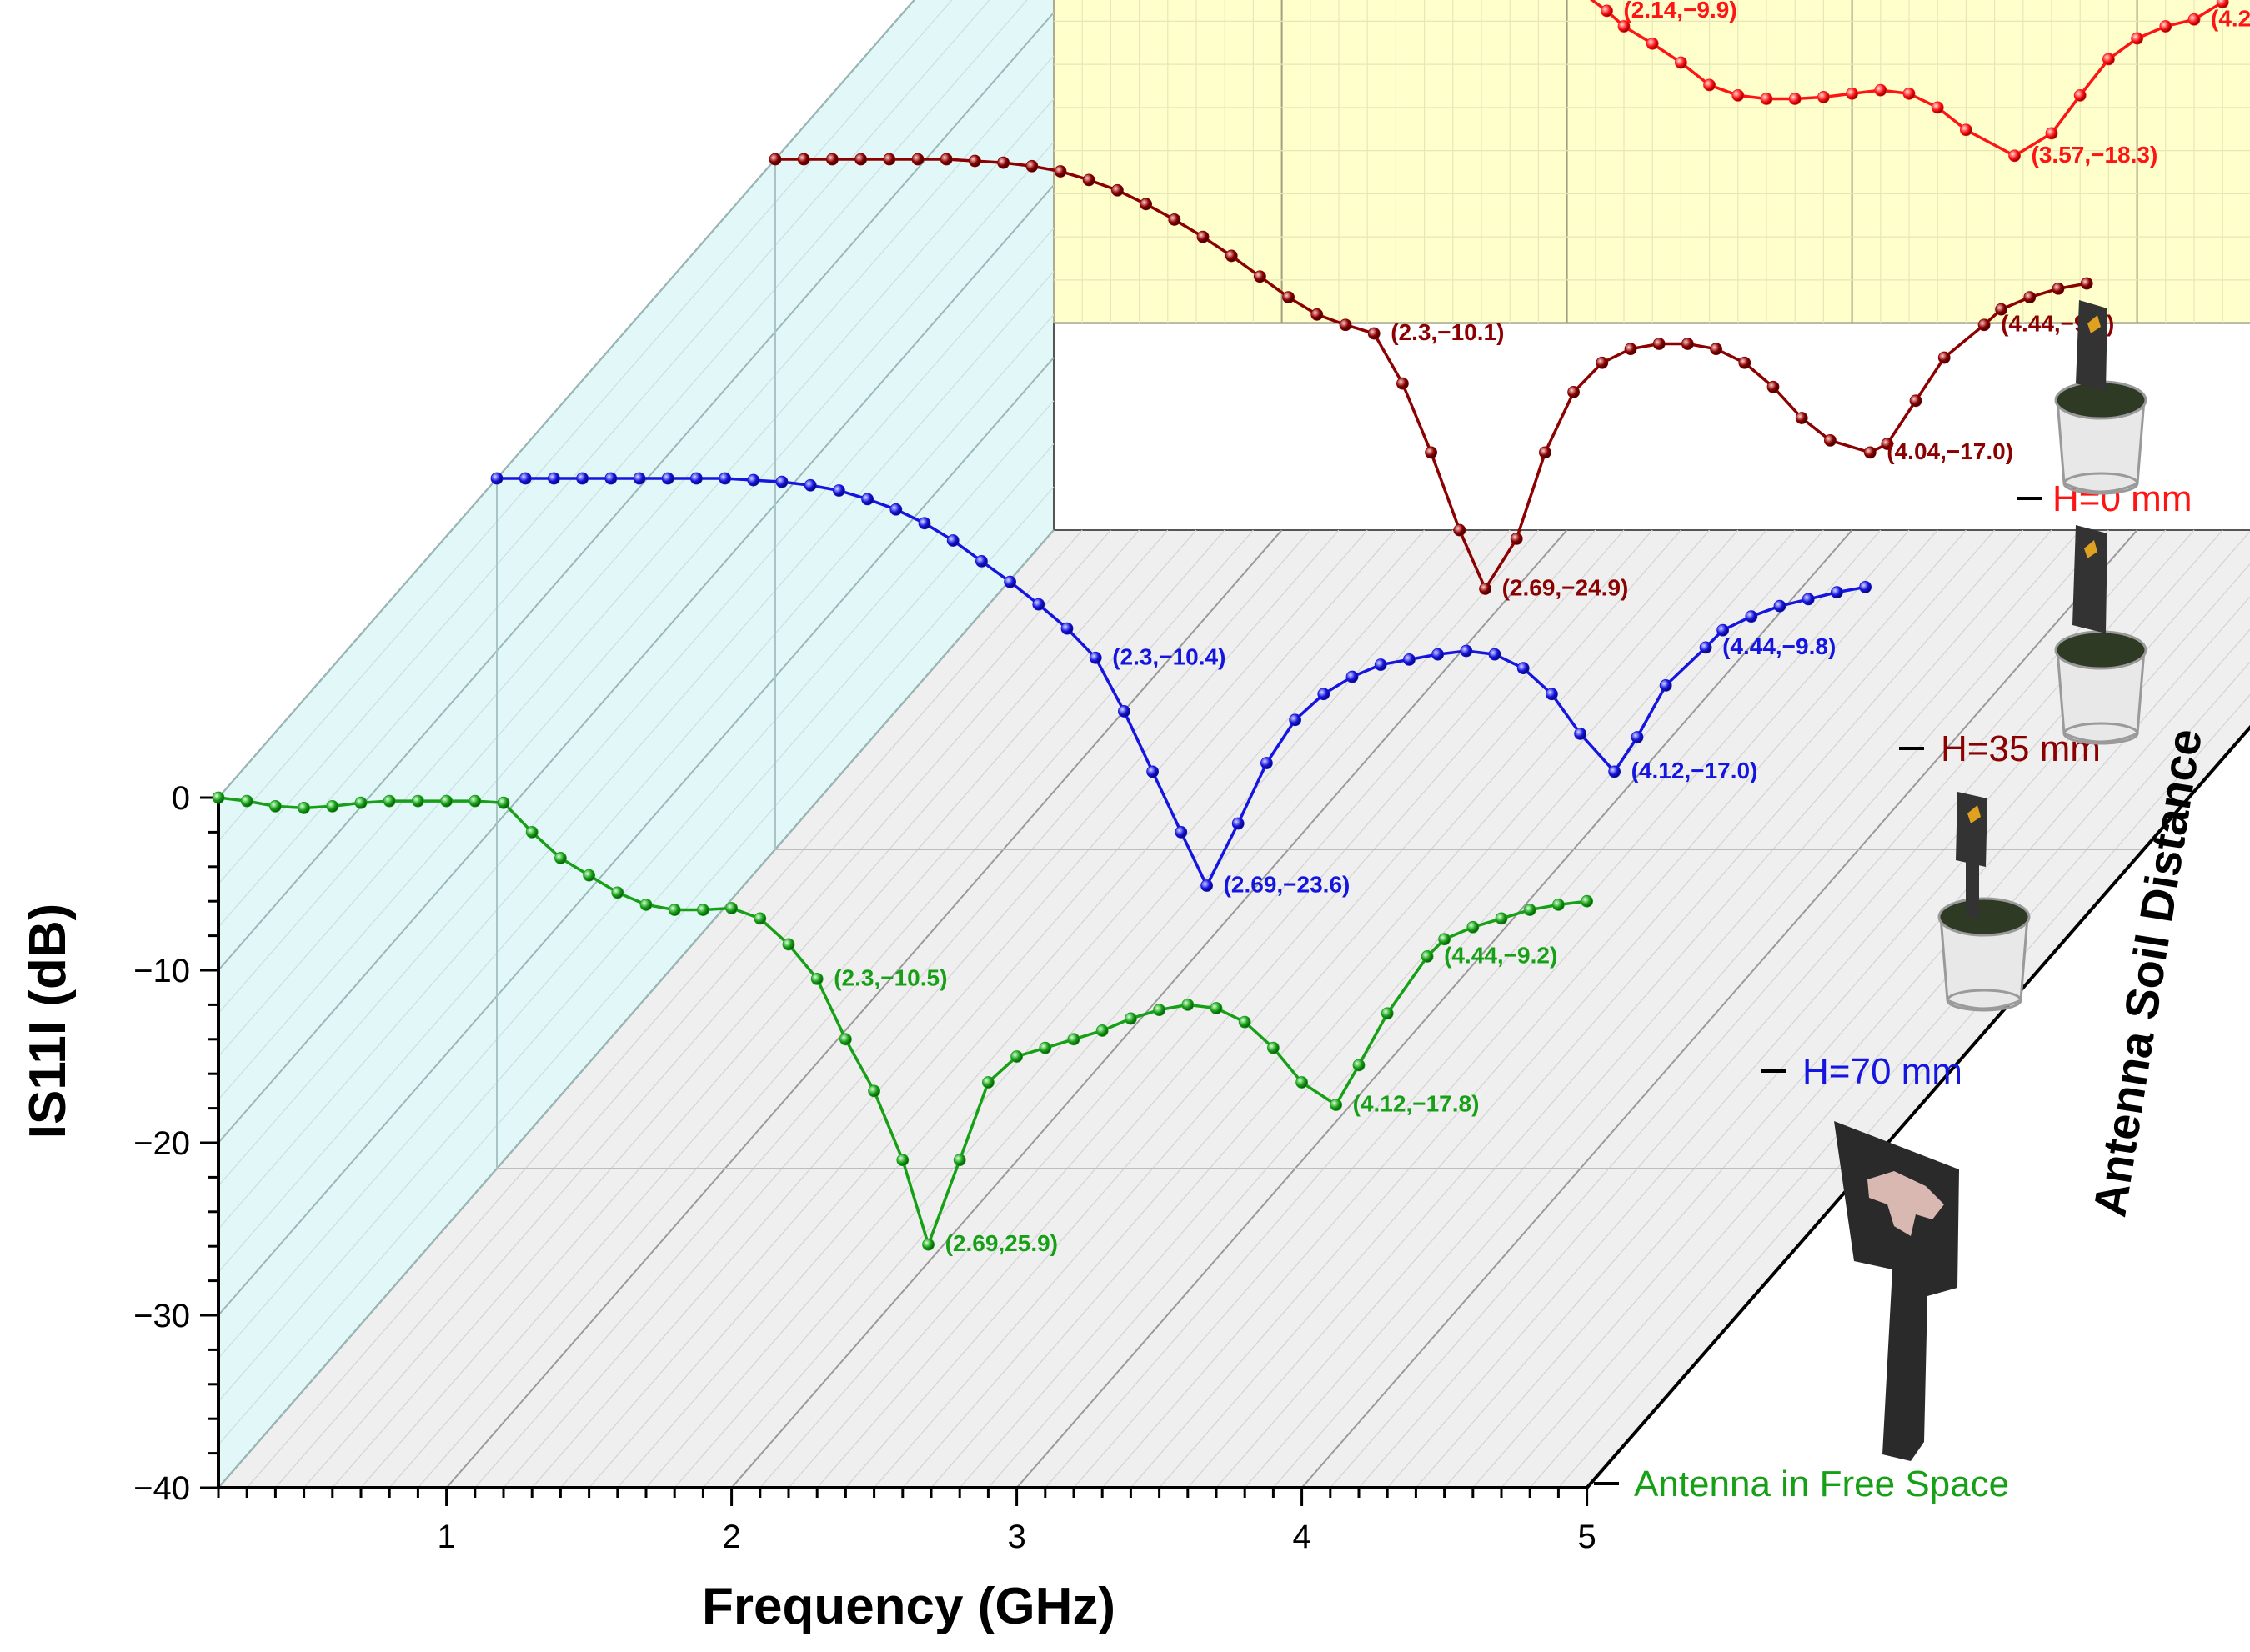 The width and height of the screenshot is (2250, 1652). I want to click on depth-label-h70: H=70 mm, so click(1882, 1071).